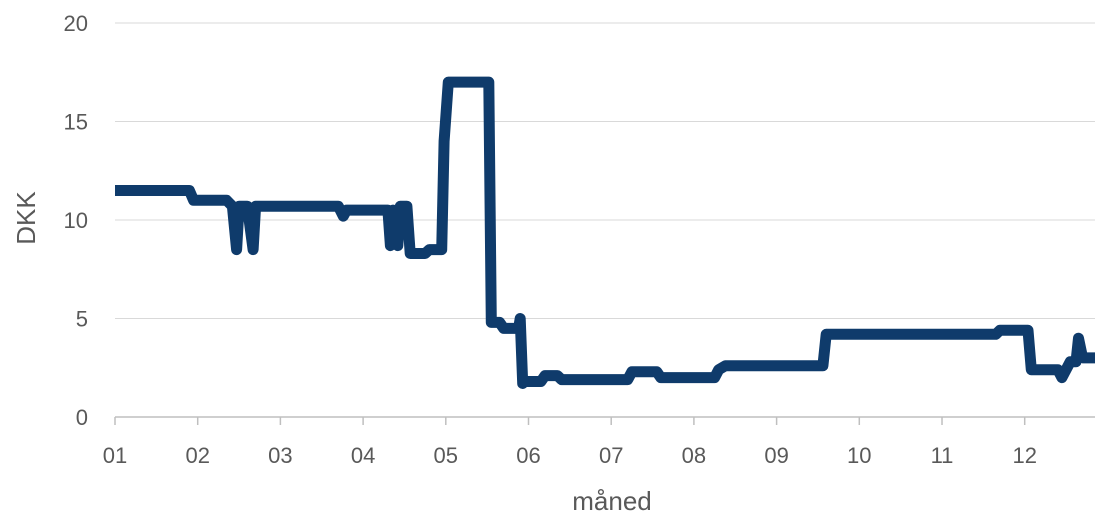 The width and height of the screenshot is (1095, 520). Describe the element at coordinates (776, 455) in the screenshot. I see `x-tick-label: 09` at that location.